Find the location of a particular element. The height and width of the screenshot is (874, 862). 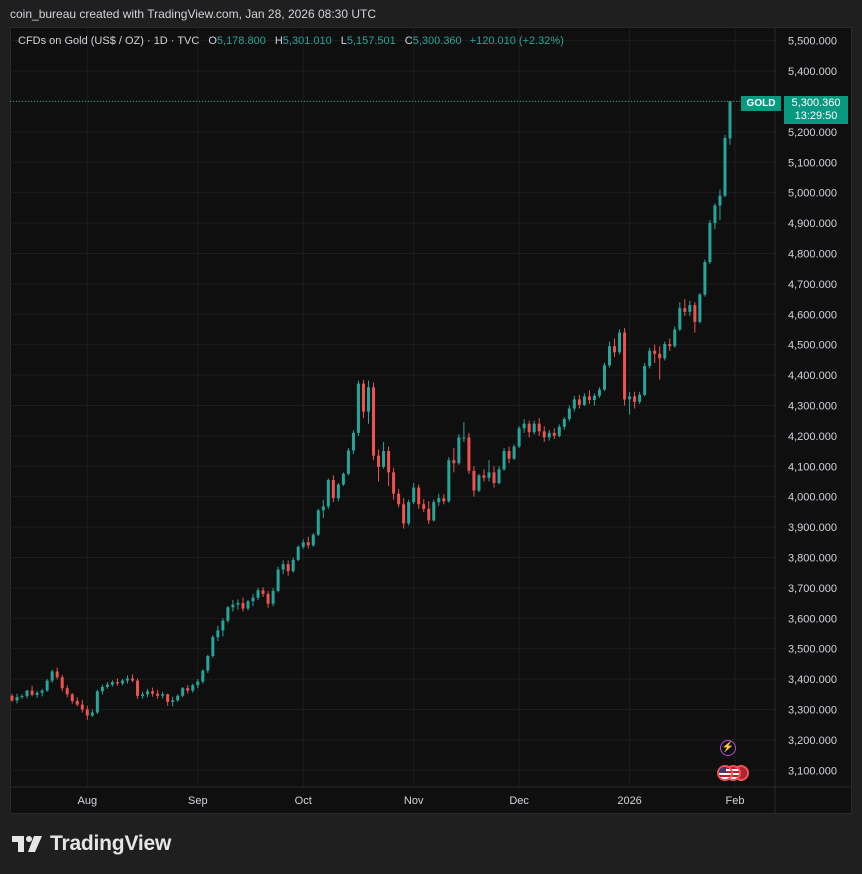

price-tick-label: 3,600.000 is located at coordinates (812, 619).